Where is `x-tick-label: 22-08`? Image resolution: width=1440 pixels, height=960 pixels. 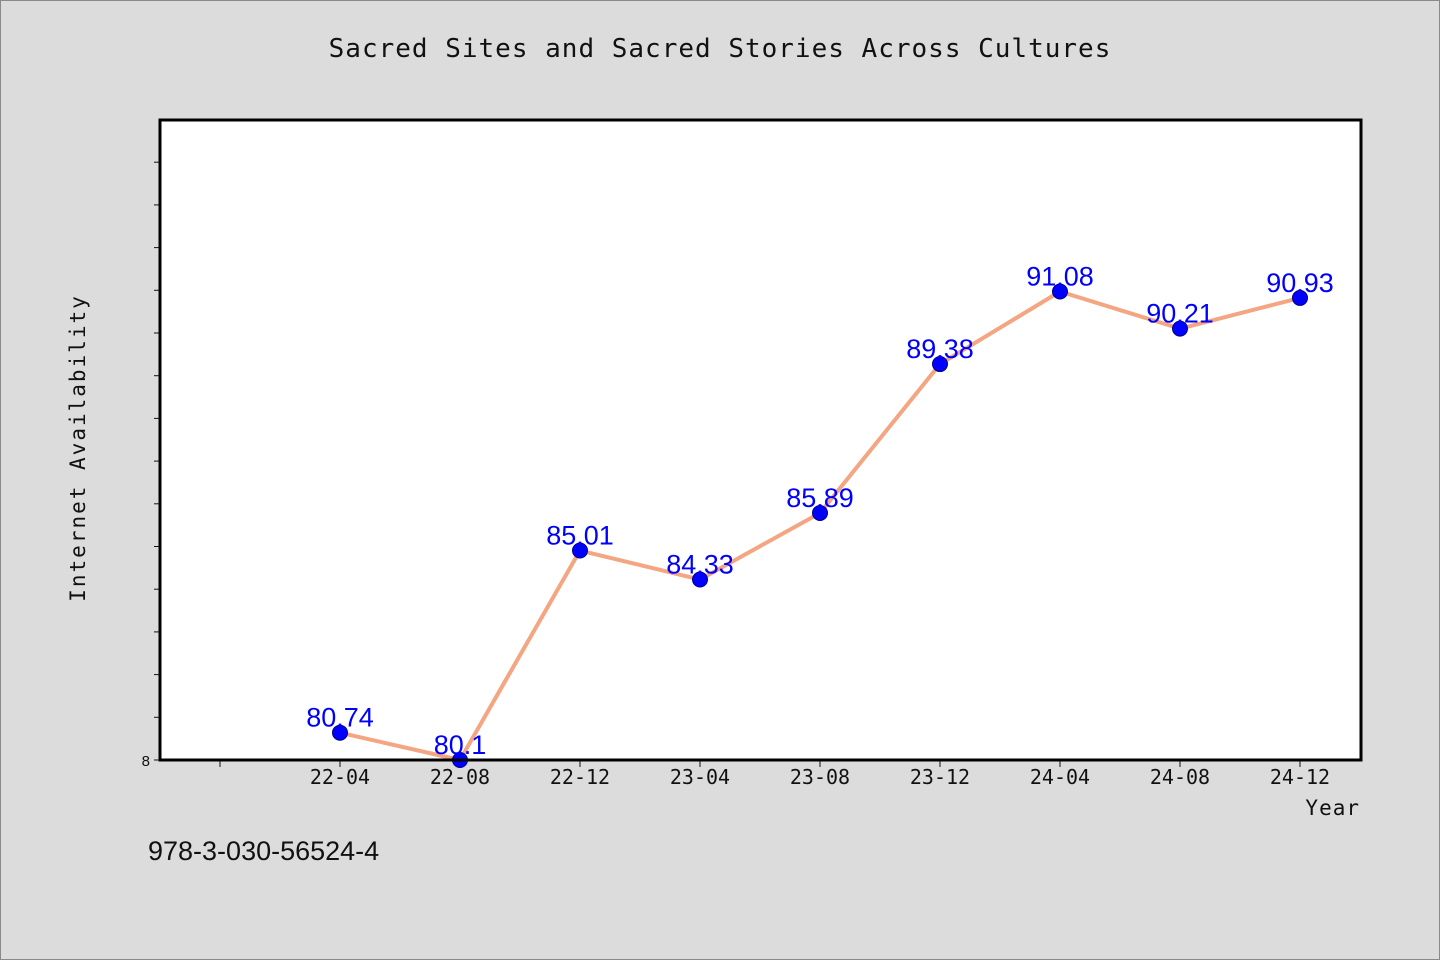 x-tick-label: 22-08 is located at coordinates (460, 777).